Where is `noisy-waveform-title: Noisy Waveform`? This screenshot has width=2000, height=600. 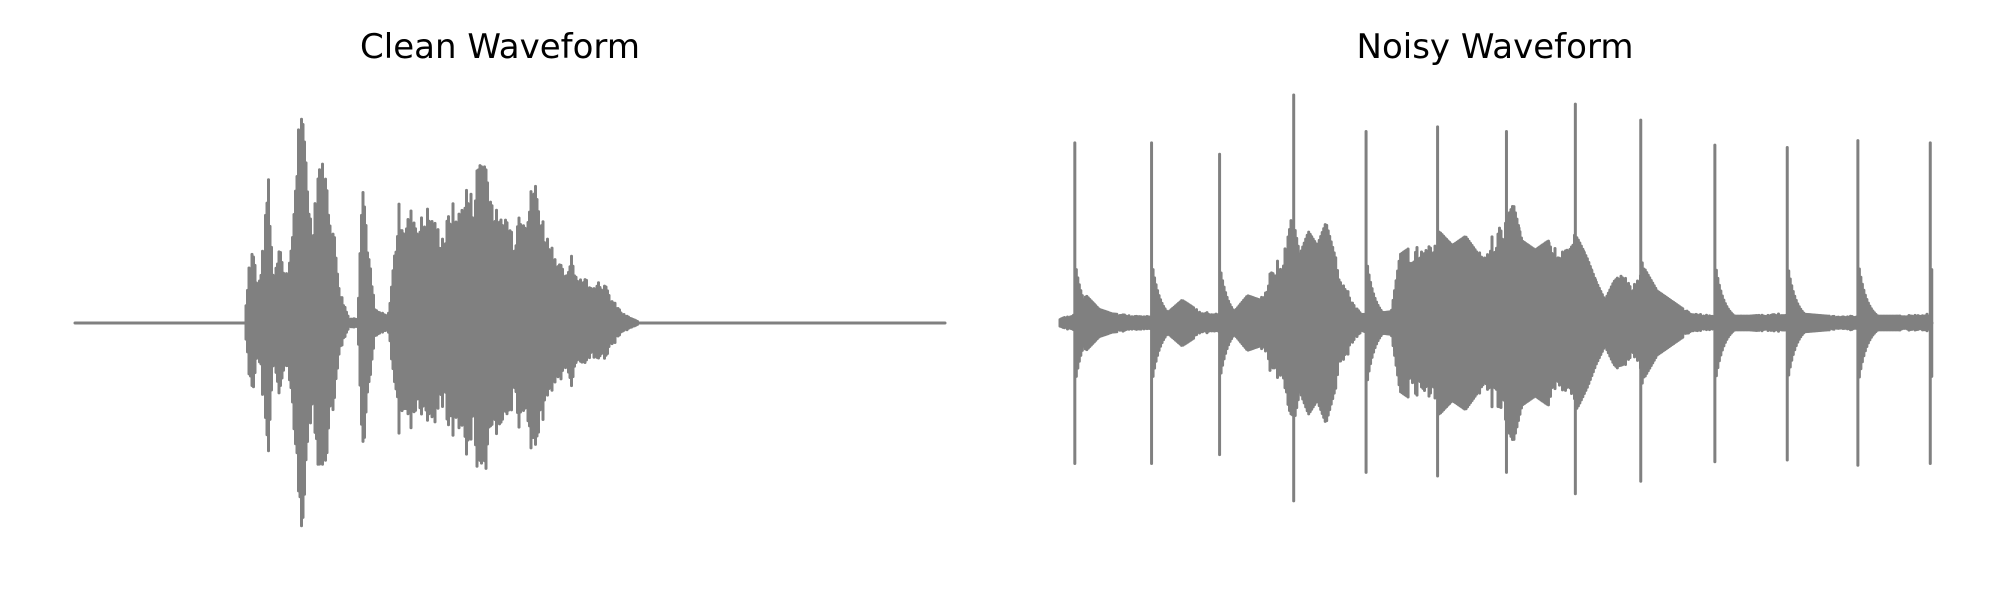
noisy-waveform-title: Noisy Waveform is located at coordinates (1495, 47).